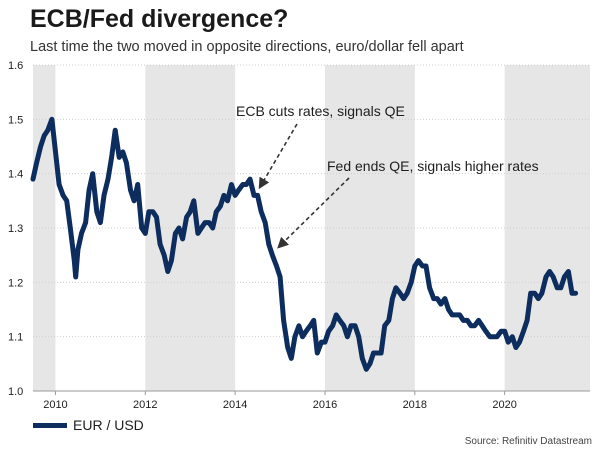 The height and width of the screenshot is (450, 600). I want to click on x-tick-label: 2020, so click(504, 405).